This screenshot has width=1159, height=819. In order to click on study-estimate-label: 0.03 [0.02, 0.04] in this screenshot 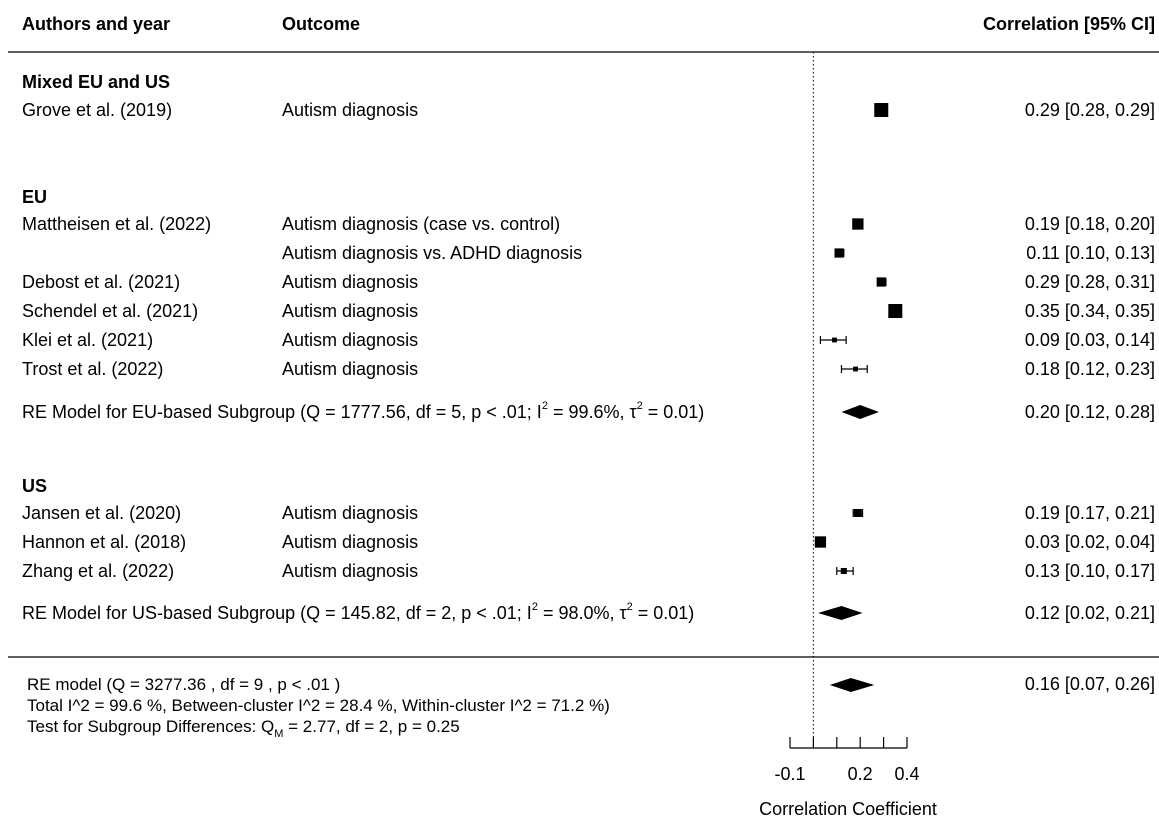, I will do `click(1090, 542)`.